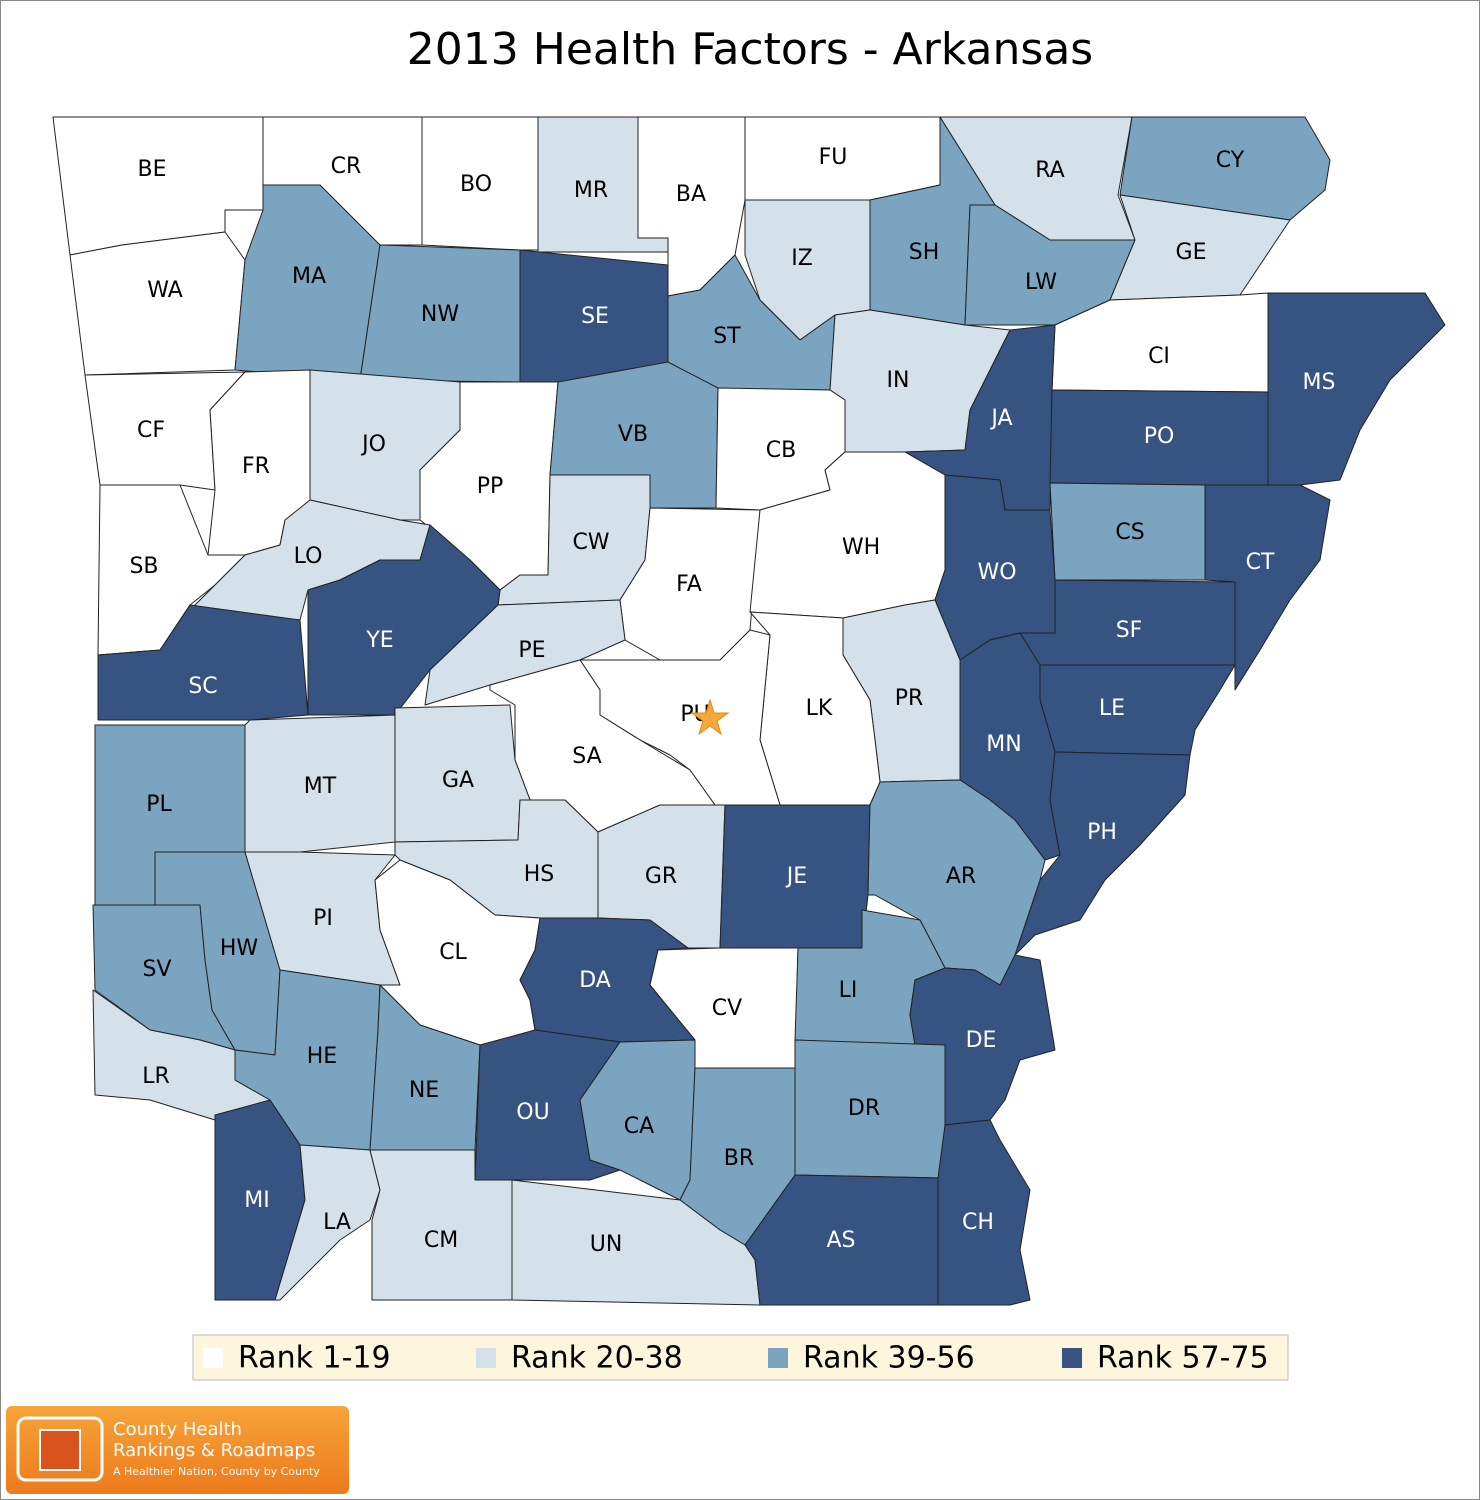 Image resolution: width=1480 pixels, height=1500 pixels. Describe the element at coordinates (840, 1240) in the screenshot. I see `county-label: AS` at that location.